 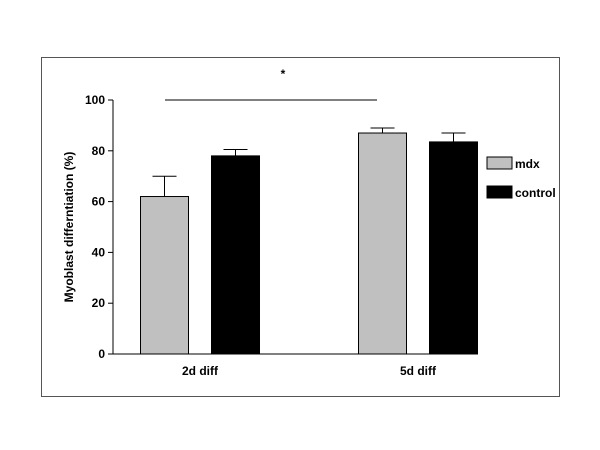 What do you see at coordinates (283, 74) in the screenshot?
I see `significance-star: *` at bounding box center [283, 74].